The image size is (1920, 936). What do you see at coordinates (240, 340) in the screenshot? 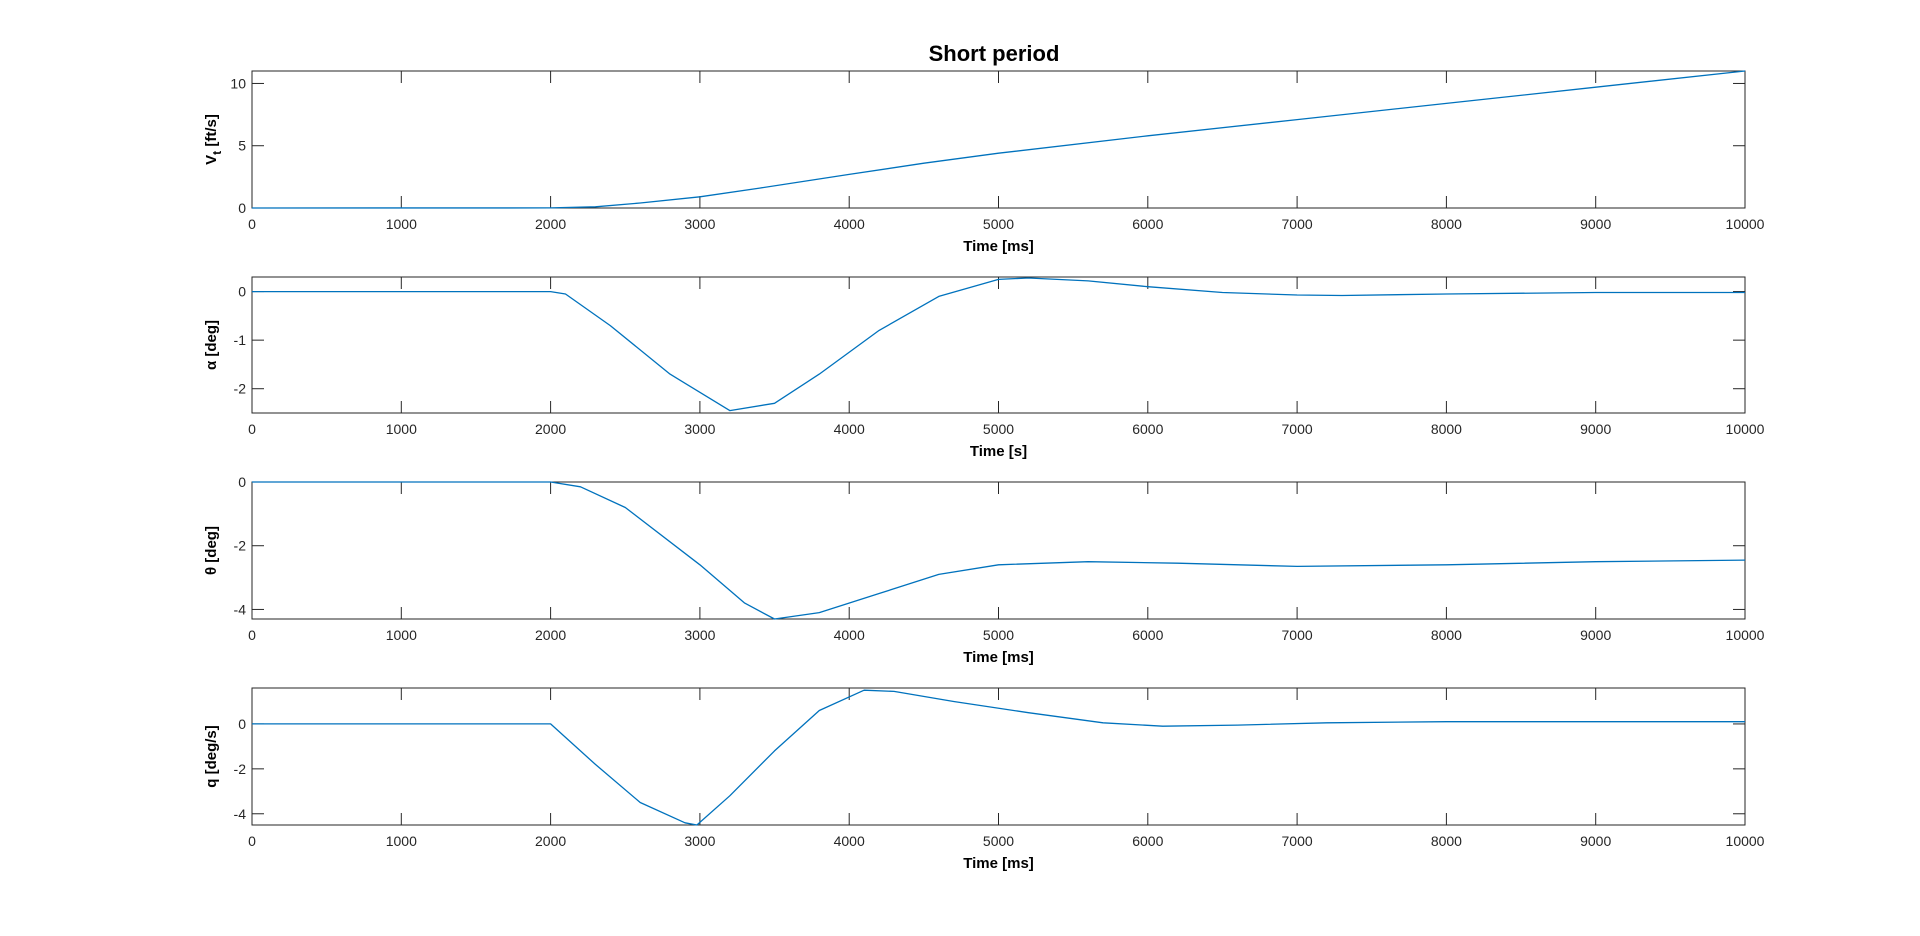
I see `y-tick-label: -1` at bounding box center [240, 340].